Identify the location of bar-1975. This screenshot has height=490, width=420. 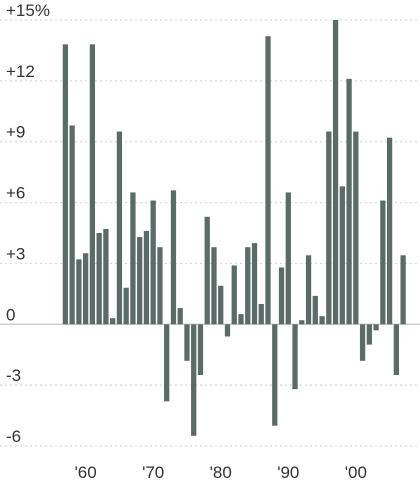
(187, 342).